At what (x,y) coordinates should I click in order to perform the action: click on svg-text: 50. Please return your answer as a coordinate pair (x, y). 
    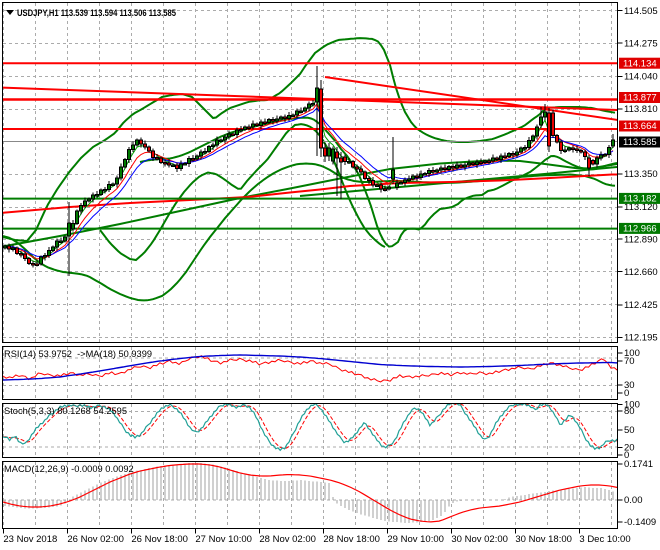
    Looking at the image, I should click on (629, 430).